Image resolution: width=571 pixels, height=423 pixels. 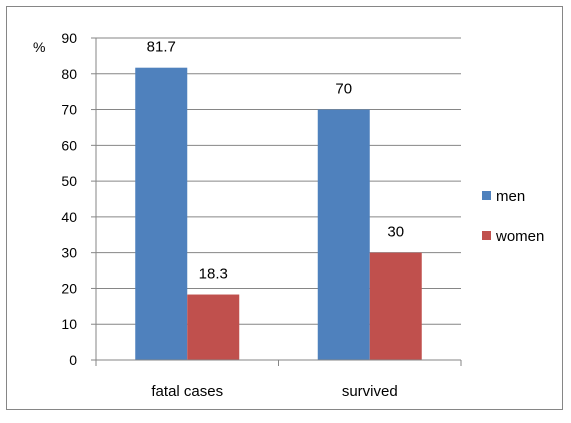 I want to click on data-label: 81.7, so click(x=161, y=47).